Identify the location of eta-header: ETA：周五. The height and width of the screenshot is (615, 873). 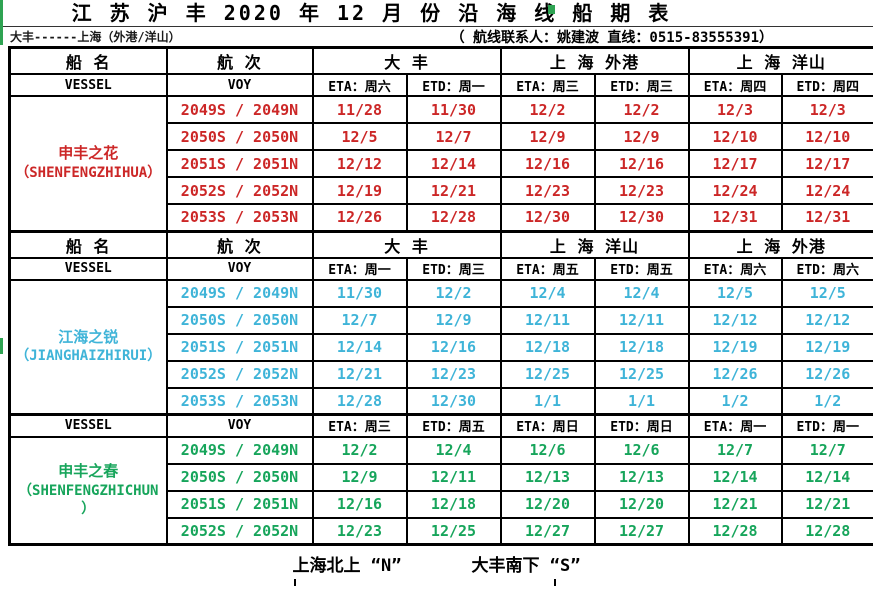
(547, 268).